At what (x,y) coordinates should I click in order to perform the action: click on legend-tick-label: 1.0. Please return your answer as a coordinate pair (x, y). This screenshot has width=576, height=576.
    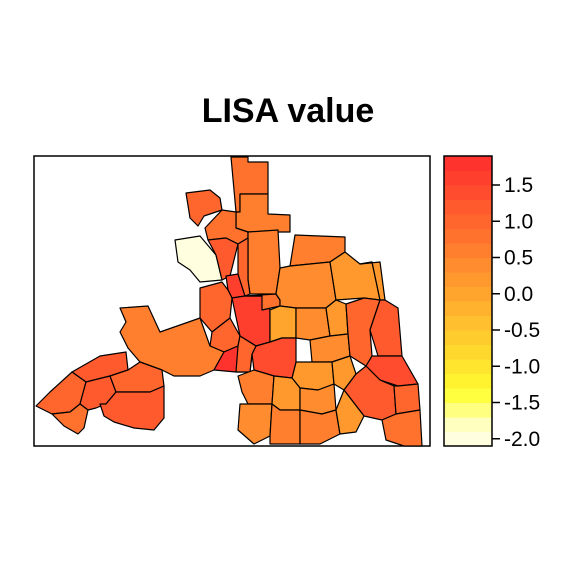
    Looking at the image, I should click on (518, 221).